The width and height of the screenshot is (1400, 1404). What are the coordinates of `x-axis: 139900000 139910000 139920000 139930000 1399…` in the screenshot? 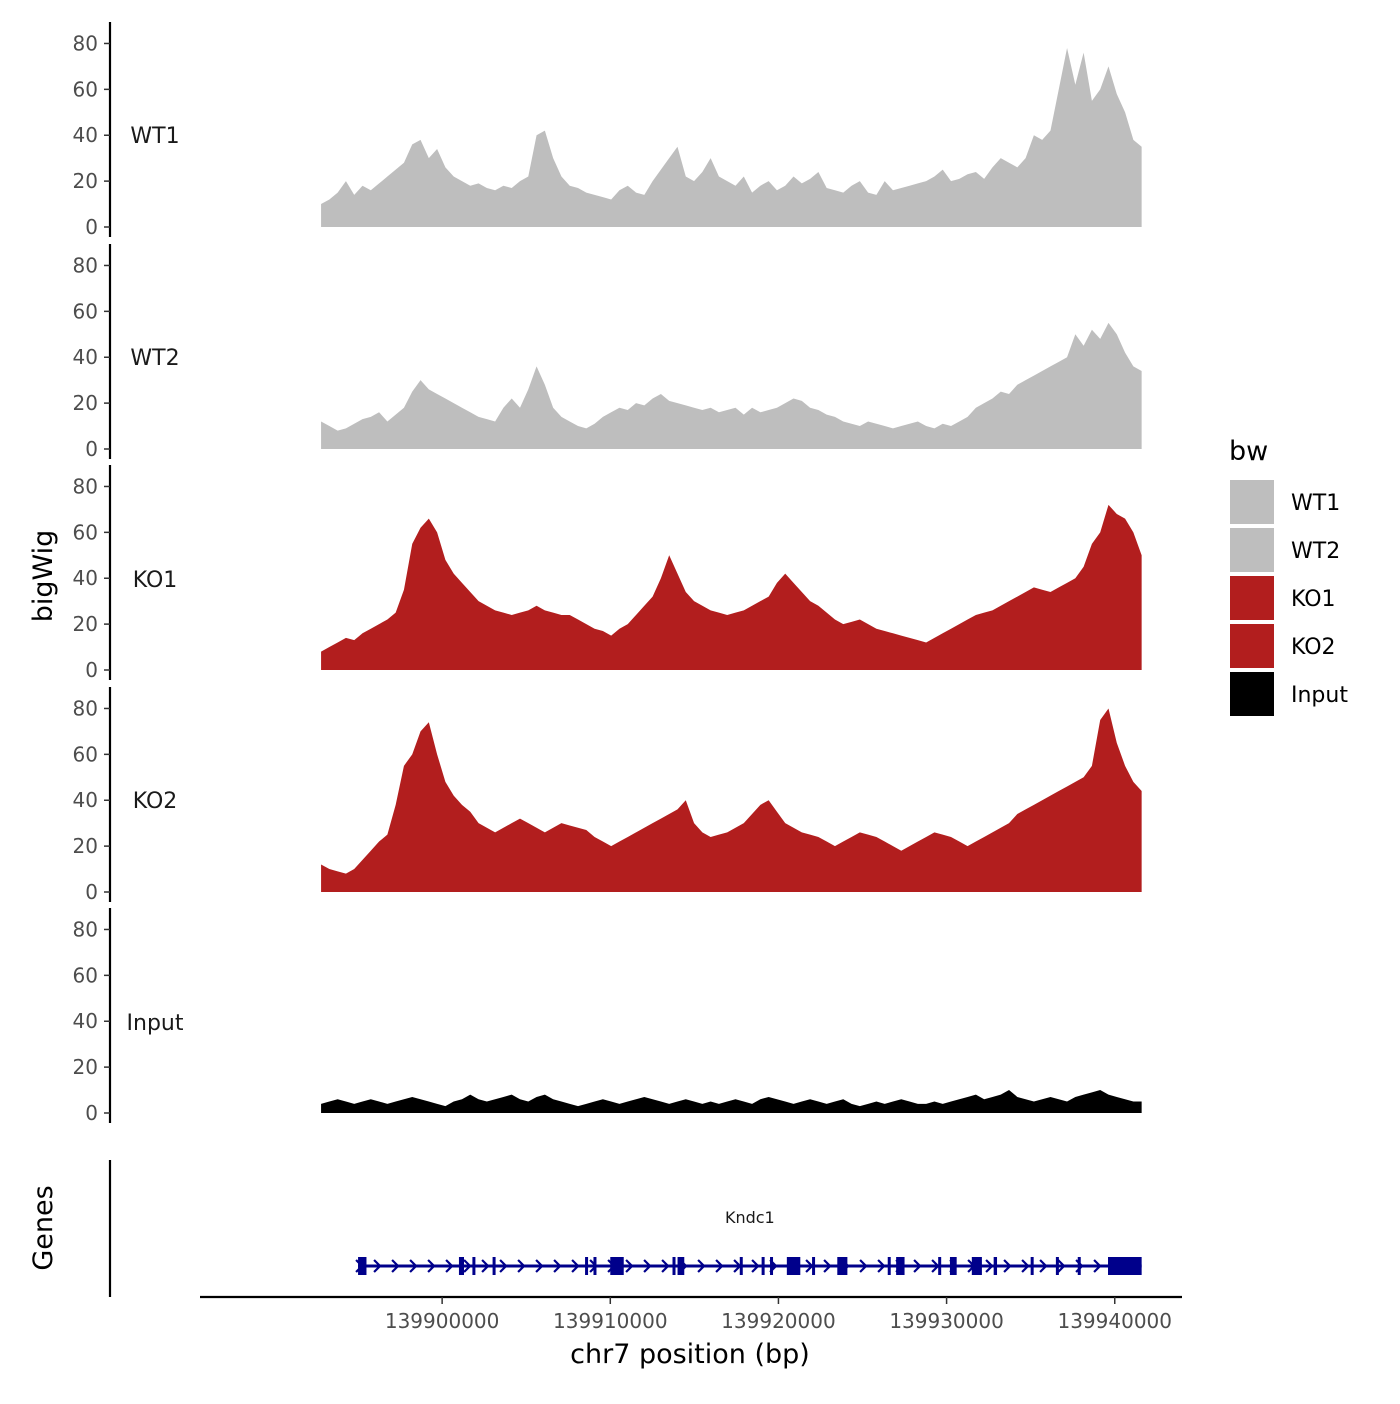 It's located at (691, 1314).